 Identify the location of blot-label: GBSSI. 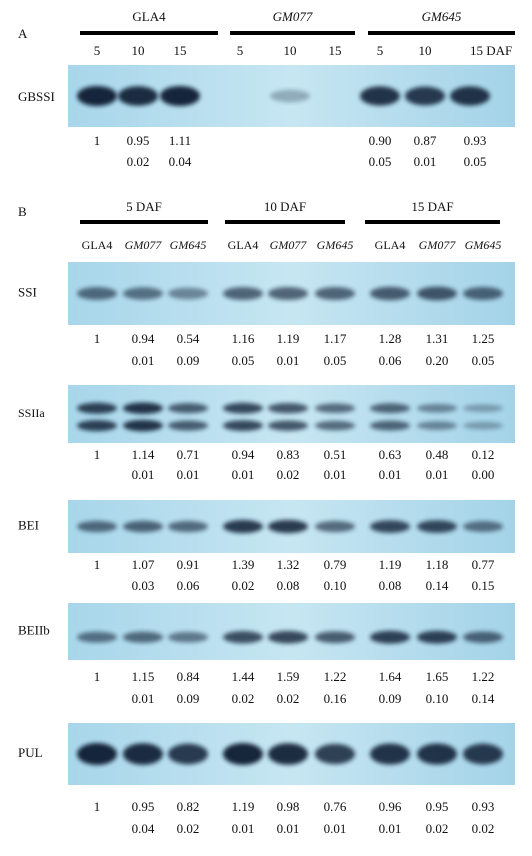
(36, 96).